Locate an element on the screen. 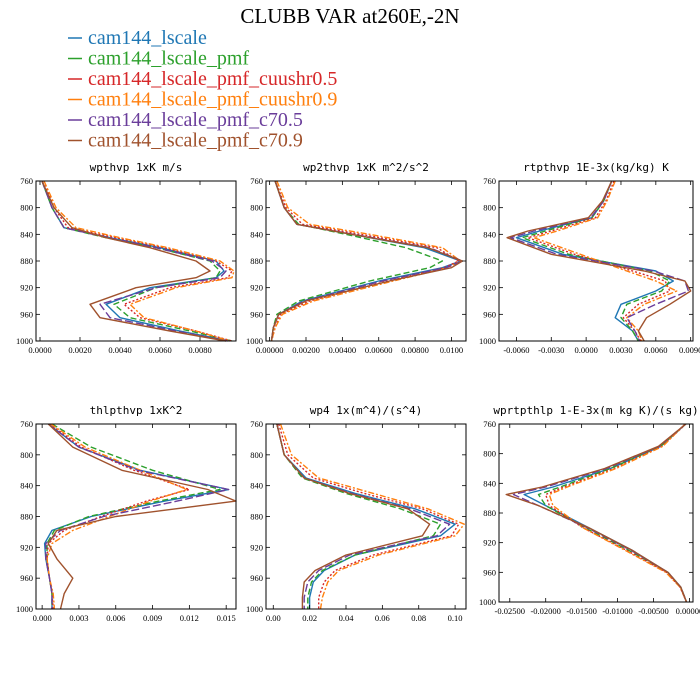 The width and height of the screenshot is (700, 700). x-tick-label: 0.0080 is located at coordinates (199, 350).